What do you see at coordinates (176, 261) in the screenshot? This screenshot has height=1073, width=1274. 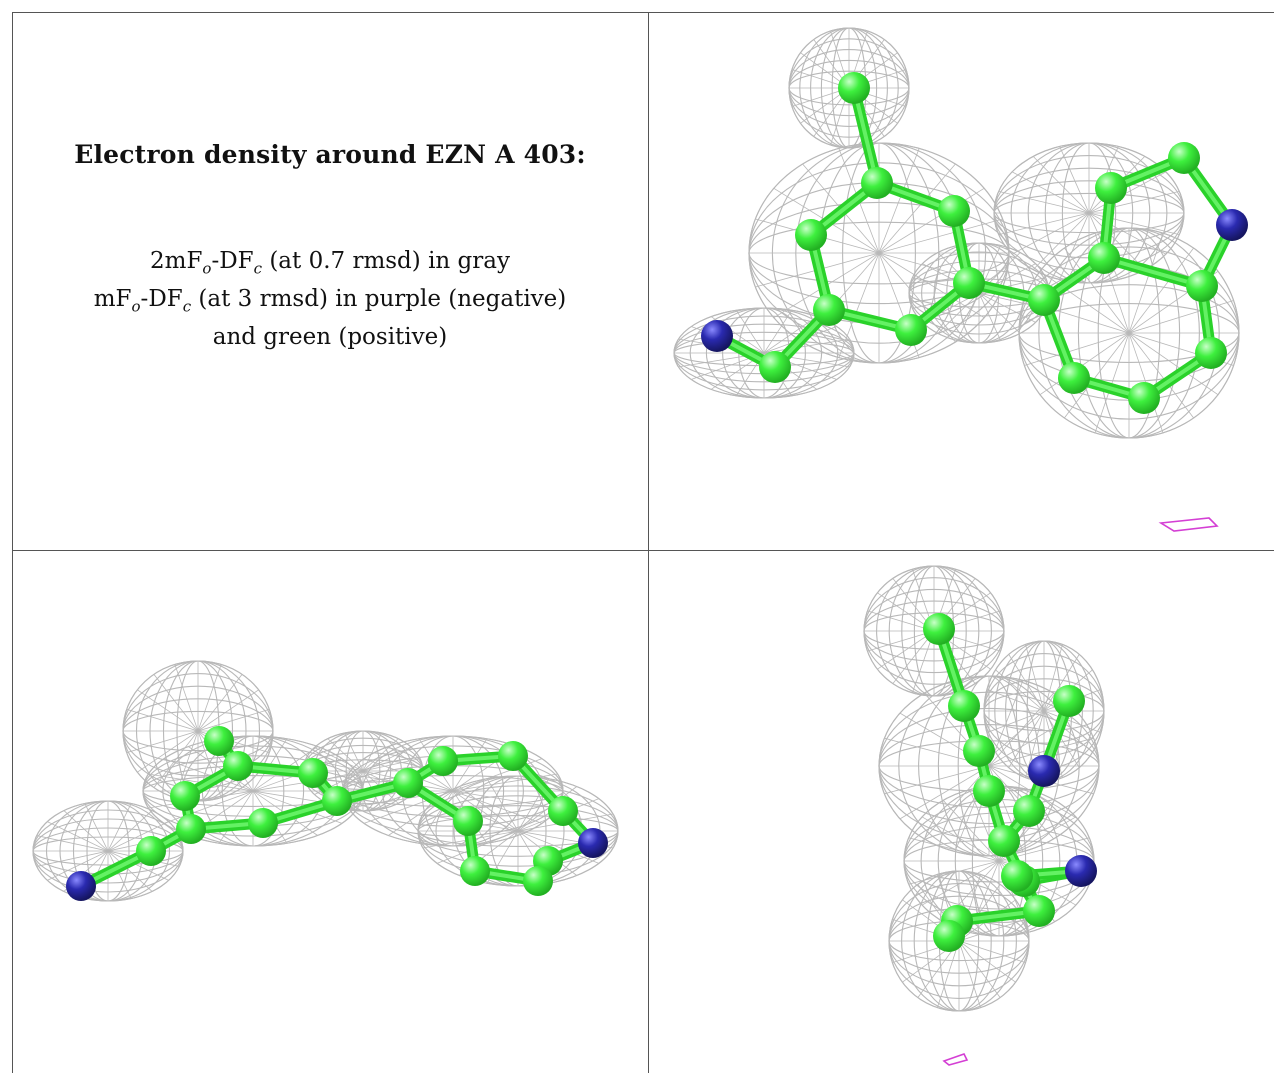 I see `caption-text: 2mF` at bounding box center [176, 261].